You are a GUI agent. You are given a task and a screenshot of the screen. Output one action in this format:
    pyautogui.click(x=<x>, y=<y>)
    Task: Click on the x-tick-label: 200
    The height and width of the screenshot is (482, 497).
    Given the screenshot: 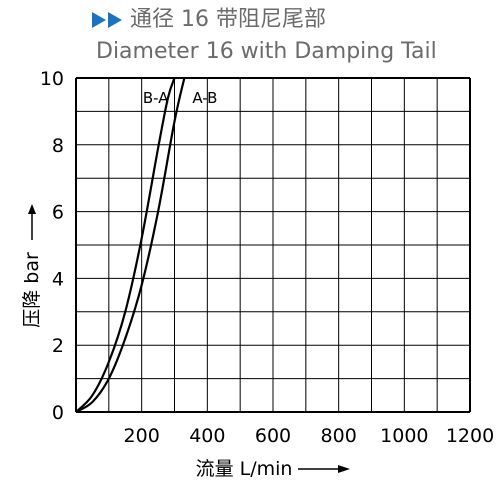 What is the action you would take?
    pyautogui.click(x=142, y=436)
    